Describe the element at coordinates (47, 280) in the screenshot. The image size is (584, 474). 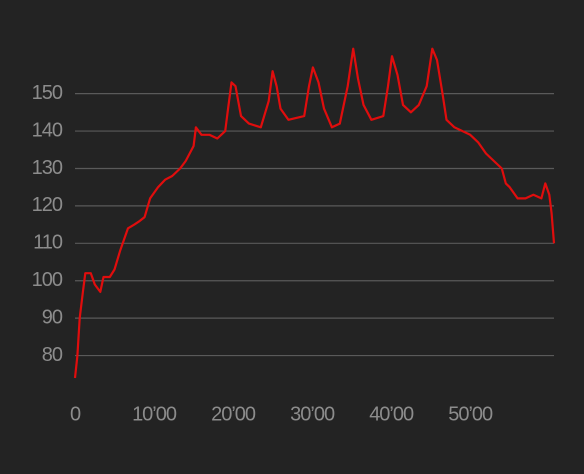
I see `y-tick-label: 100` at that location.